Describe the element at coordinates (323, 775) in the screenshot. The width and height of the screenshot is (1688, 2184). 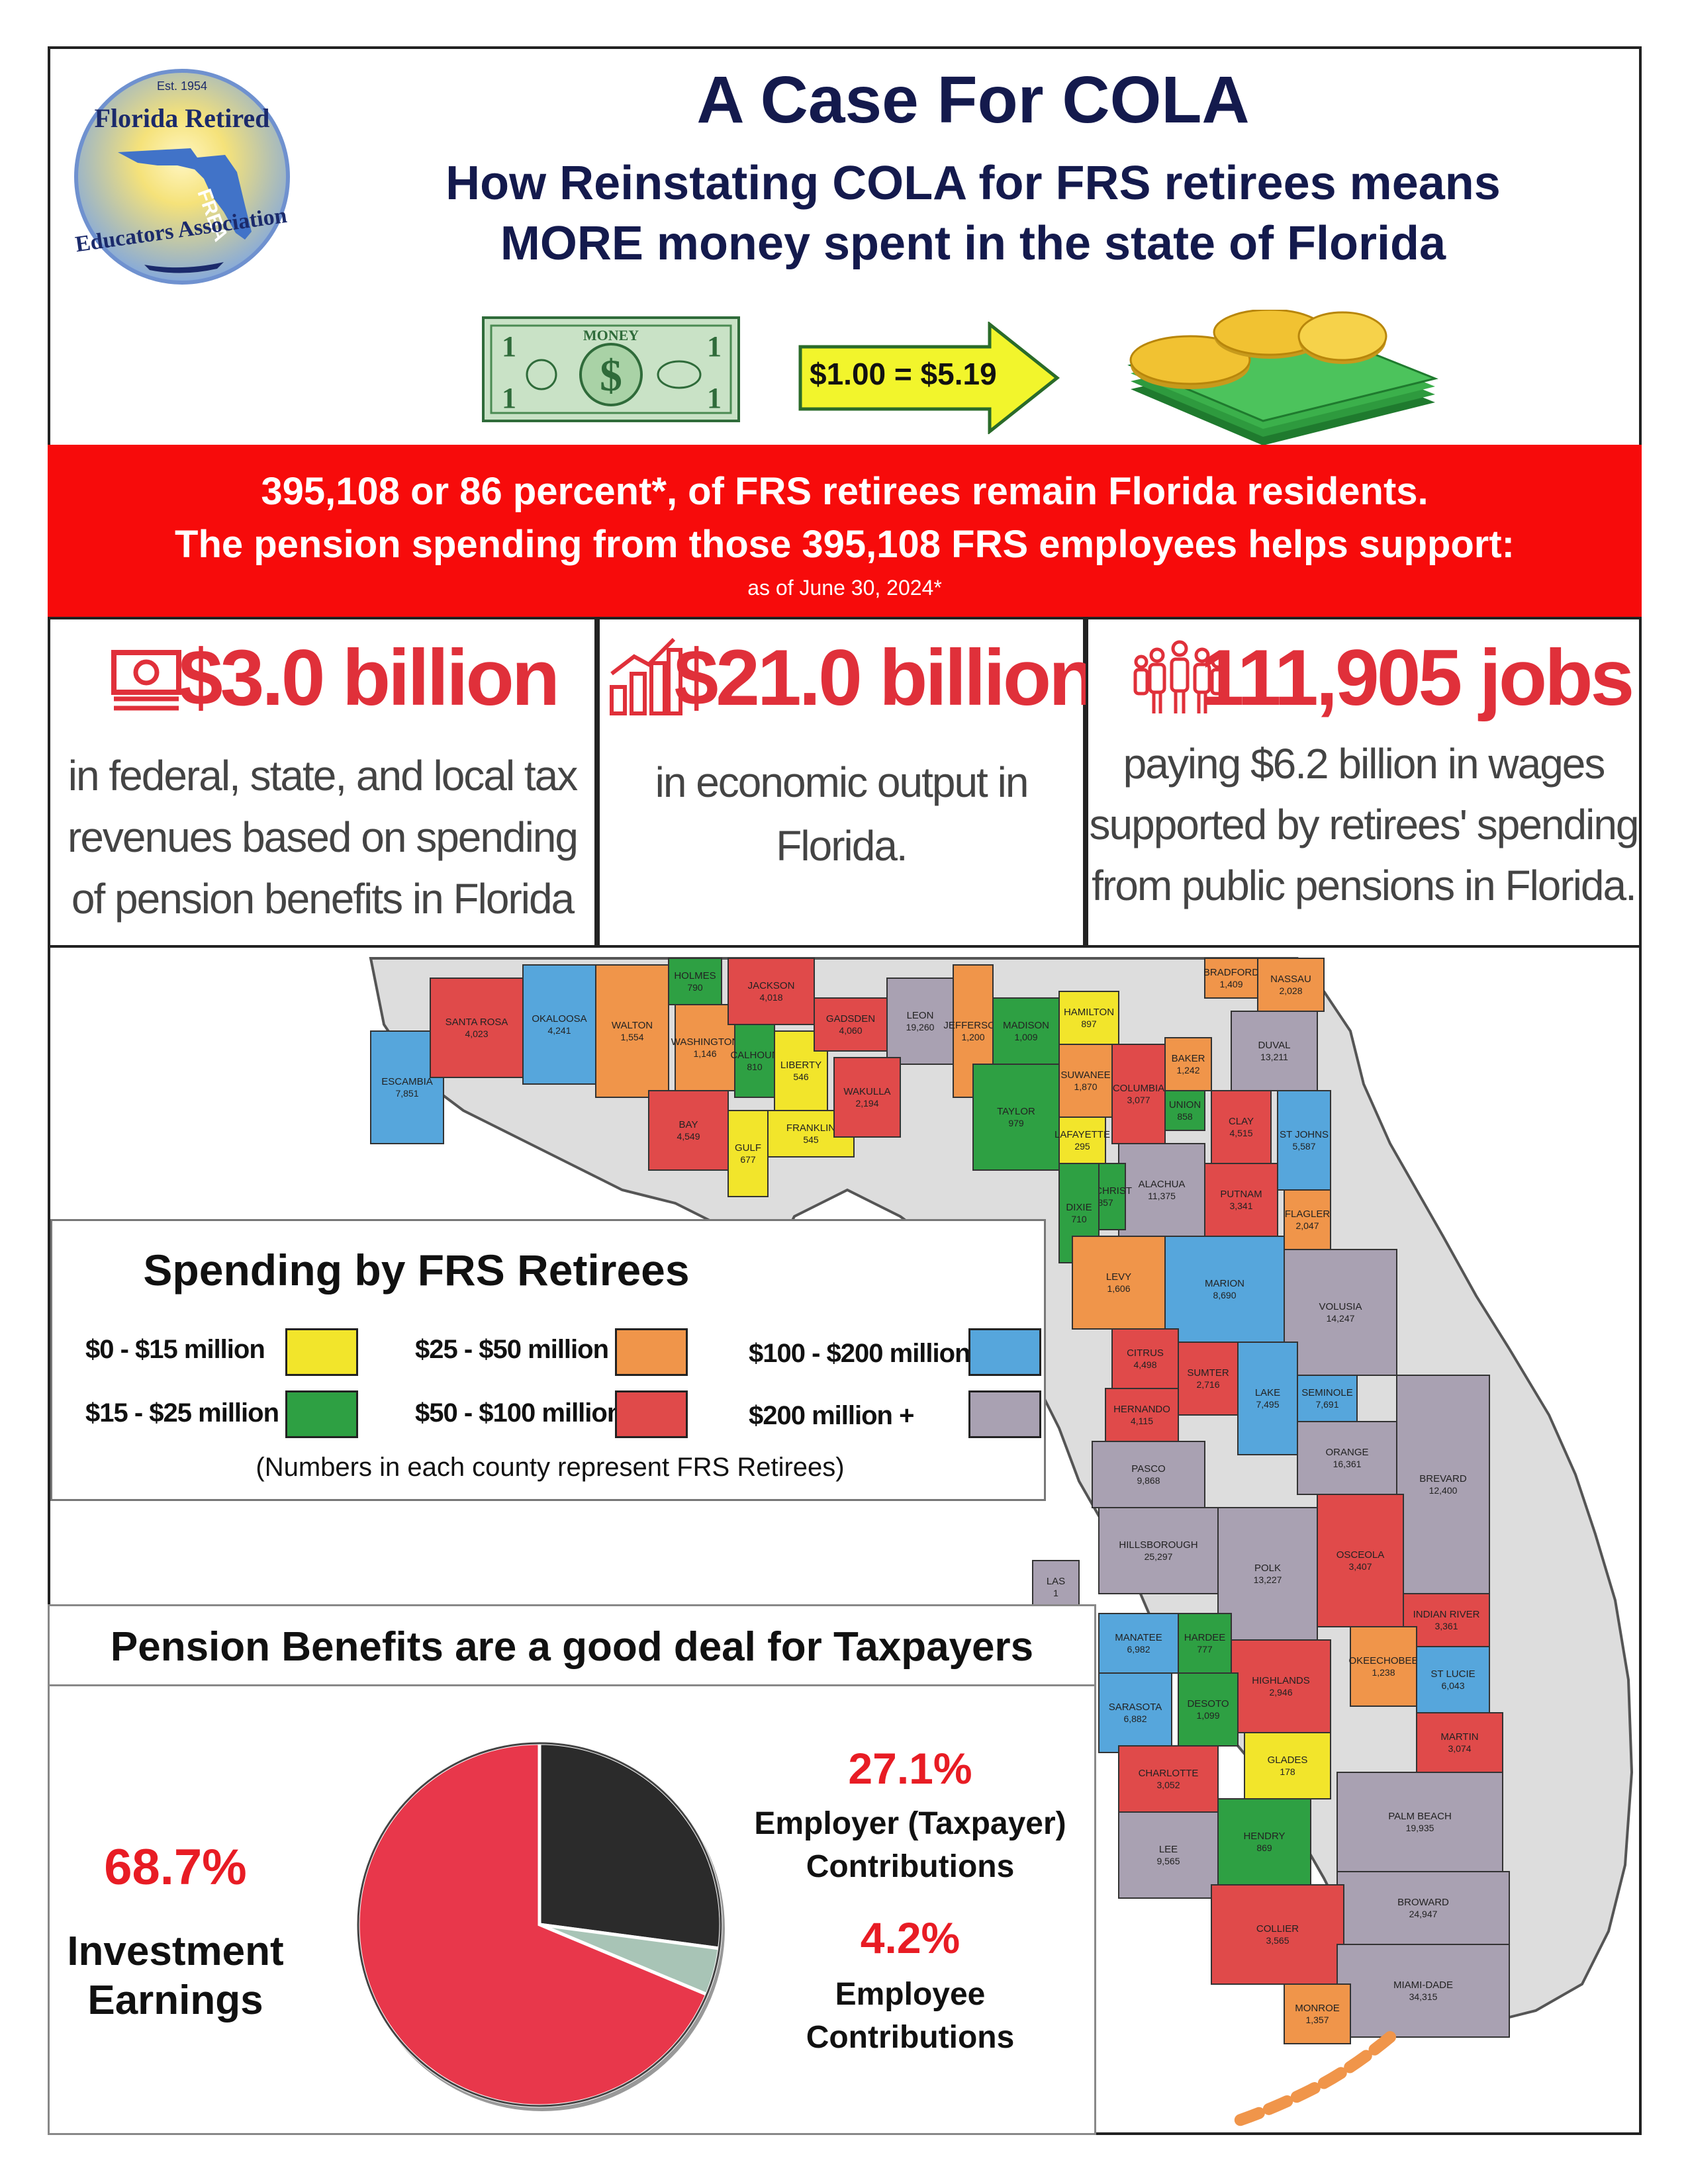
I see `stat-text-line: in federal, state, and local tax` at that location.